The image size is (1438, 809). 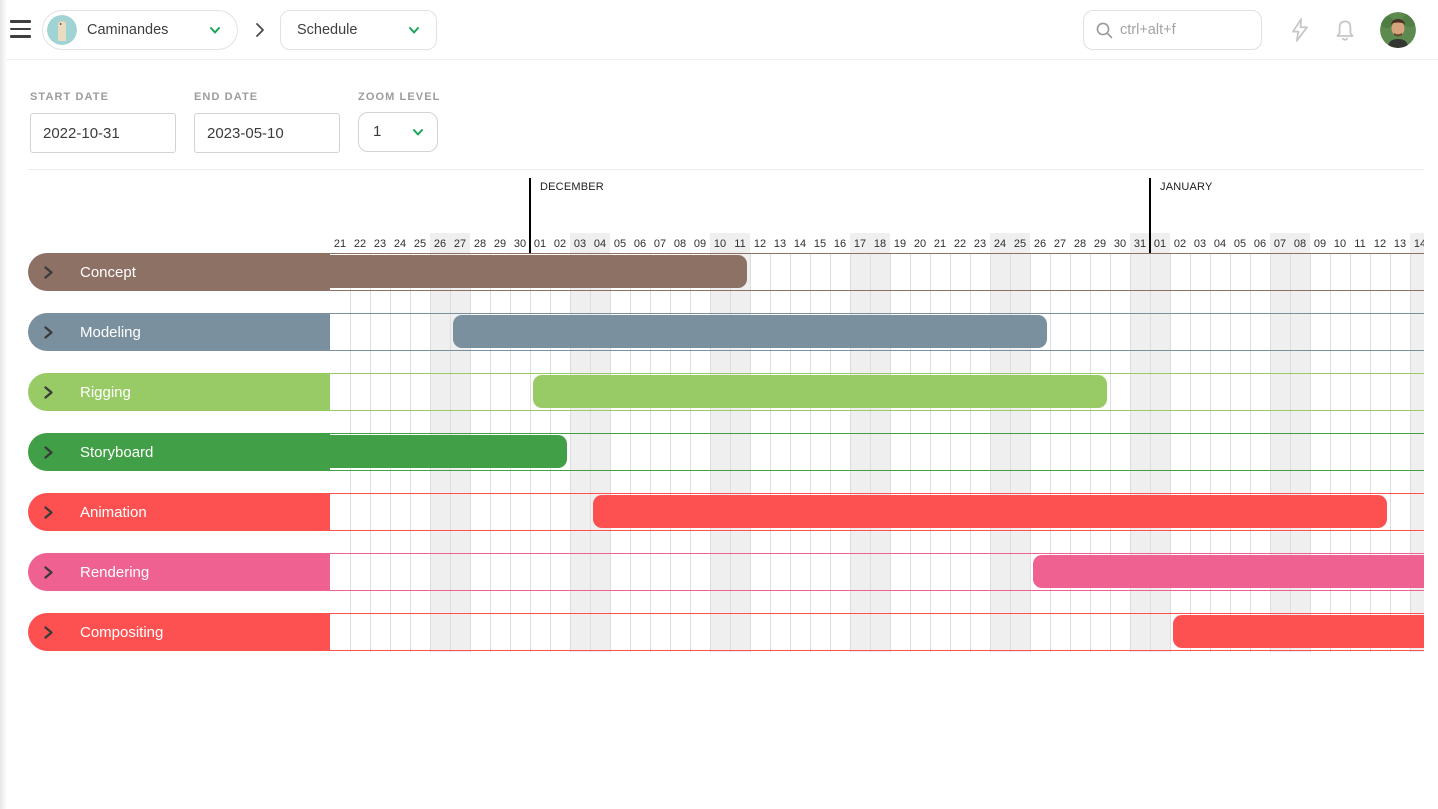 I want to click on row-label: Compositing, so click(x=179, y=632).